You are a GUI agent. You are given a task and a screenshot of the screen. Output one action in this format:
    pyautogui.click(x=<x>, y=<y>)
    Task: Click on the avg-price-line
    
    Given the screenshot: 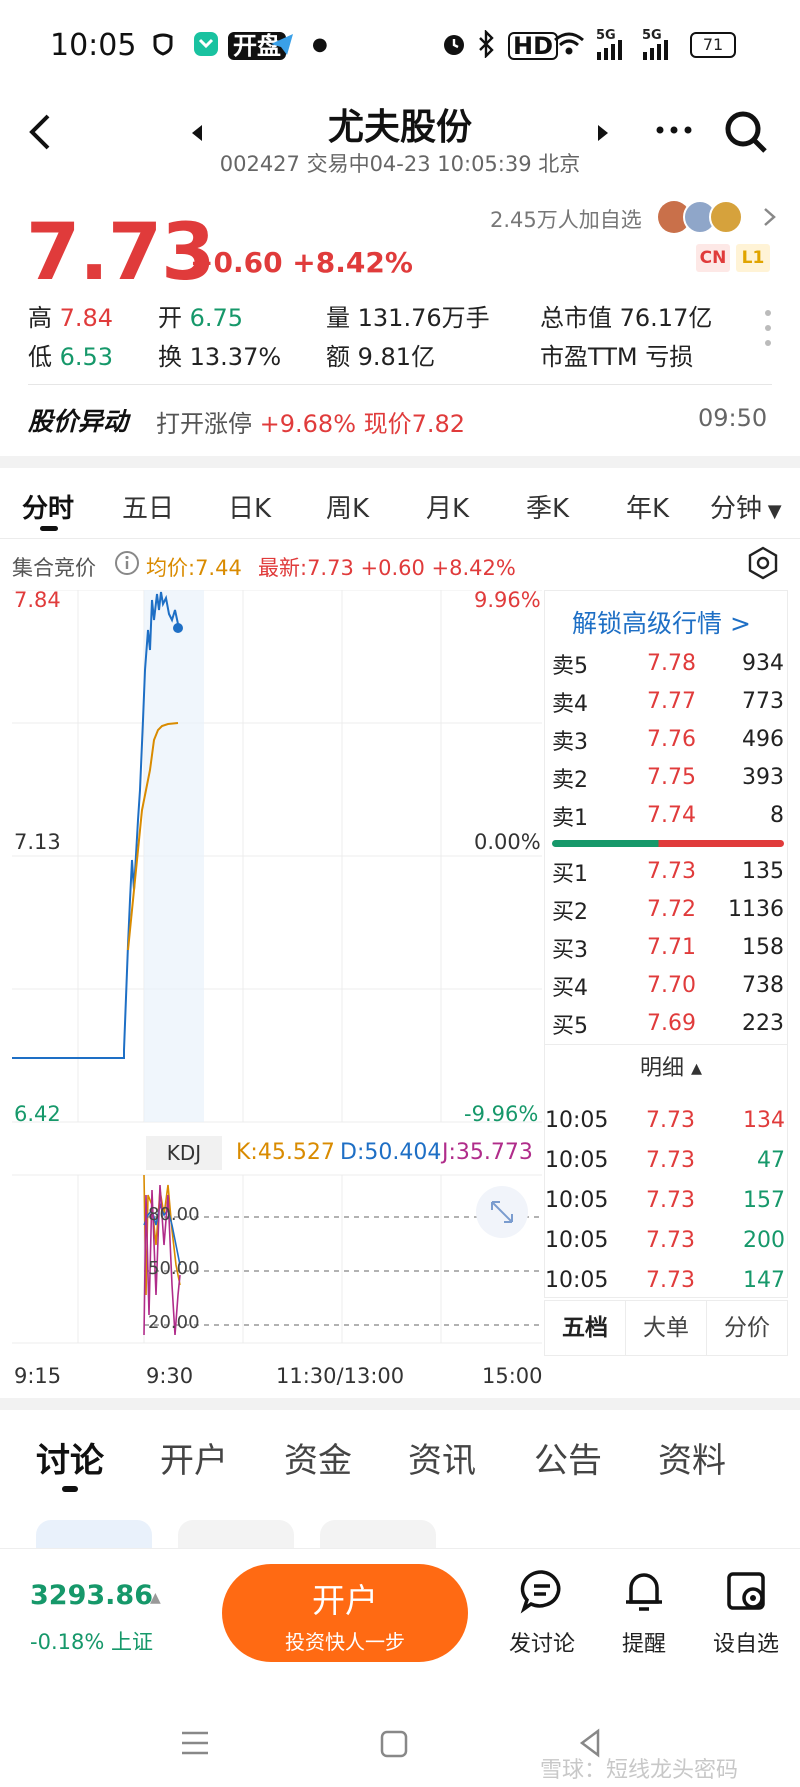 What is the action you would take?
    pyautogui.click(x=153, y=836)
    